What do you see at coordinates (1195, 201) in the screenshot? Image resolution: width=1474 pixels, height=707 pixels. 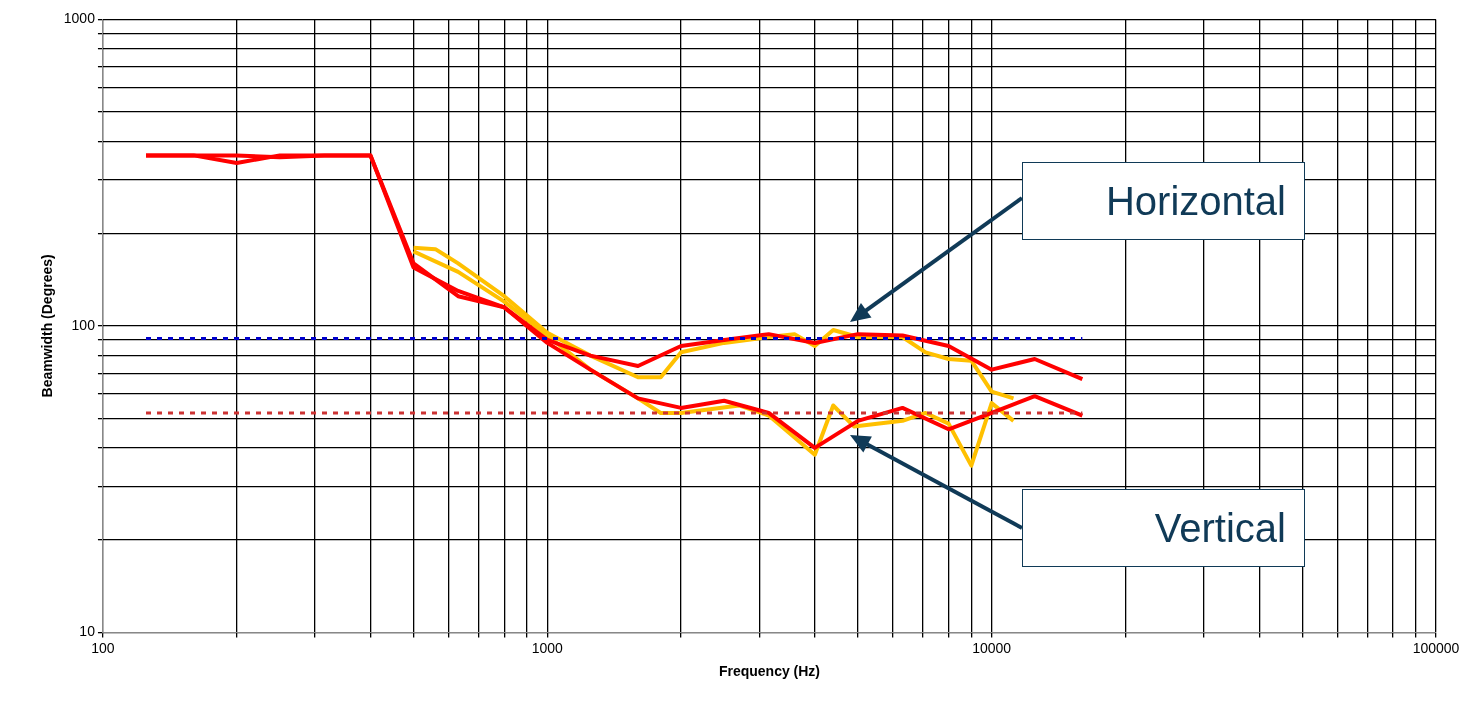 I see `annotation: Horizontal` at bounding box center [1195, 201].